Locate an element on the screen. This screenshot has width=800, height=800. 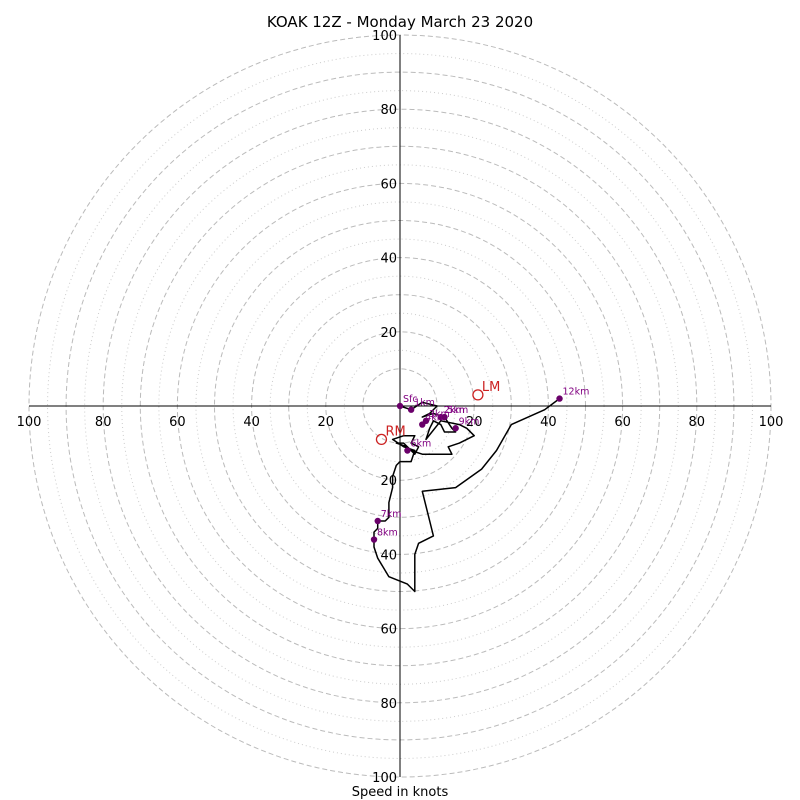
y-tick-label-bottom: 80 is located at coordinates (388, 704).